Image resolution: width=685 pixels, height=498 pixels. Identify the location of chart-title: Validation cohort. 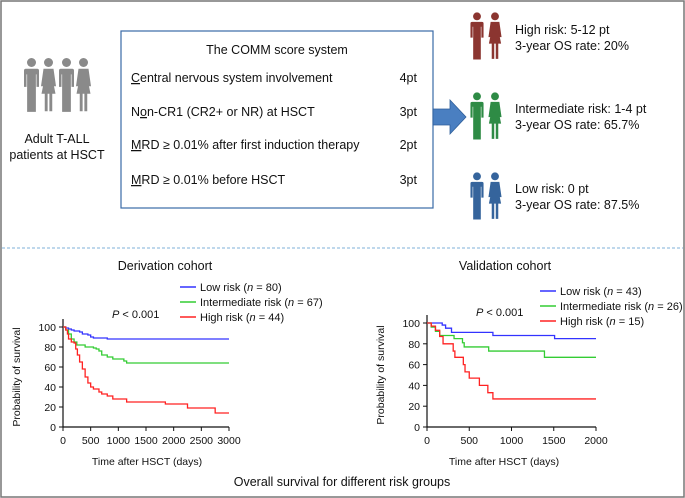
(505, 266).